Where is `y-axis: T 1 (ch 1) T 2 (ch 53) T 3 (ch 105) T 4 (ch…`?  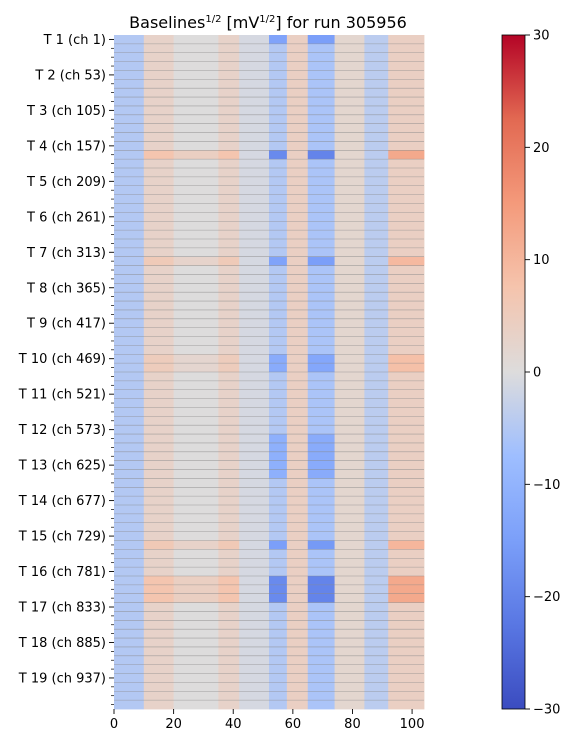 y-axis: T 1 (ch 1) T 2 (ch 53) T 3 (ch 105) T 4 (ch… is located at coordinates (66, 369).